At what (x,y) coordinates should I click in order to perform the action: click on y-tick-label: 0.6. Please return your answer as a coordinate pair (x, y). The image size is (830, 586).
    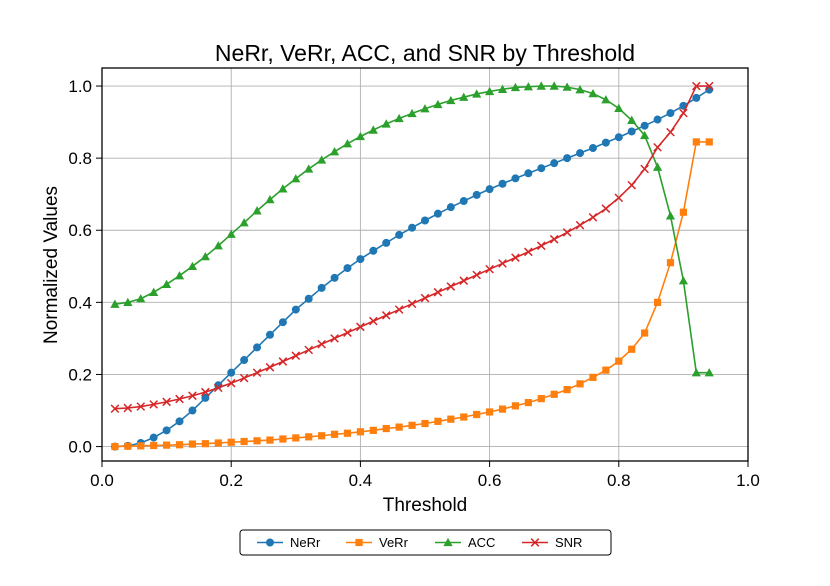
    Looking at the image, I should click on (80, 230).